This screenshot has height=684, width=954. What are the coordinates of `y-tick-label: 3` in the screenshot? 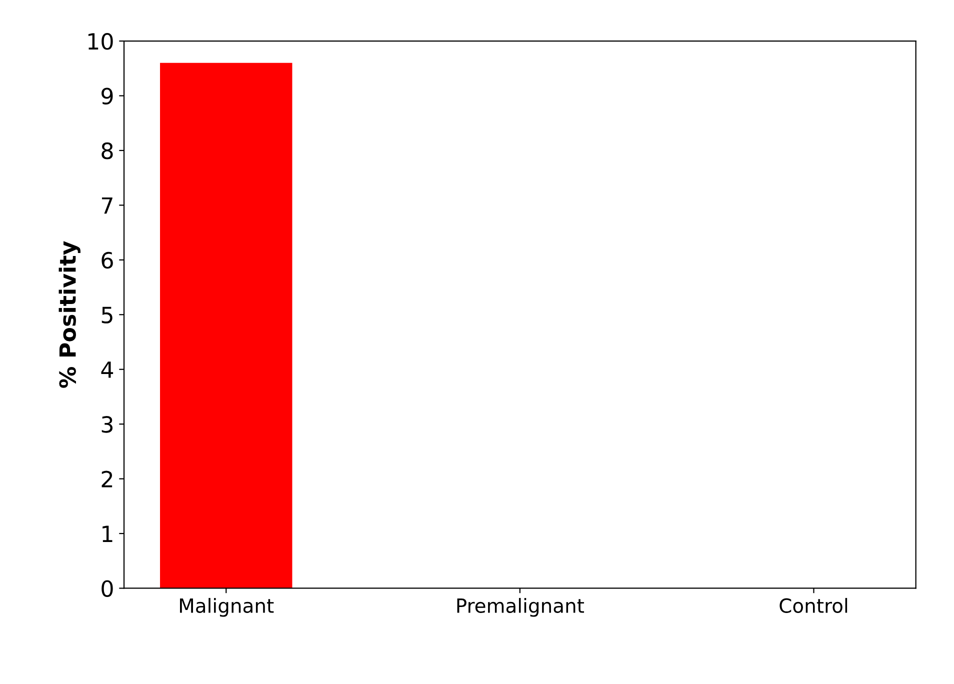 It's located at (107, 424).